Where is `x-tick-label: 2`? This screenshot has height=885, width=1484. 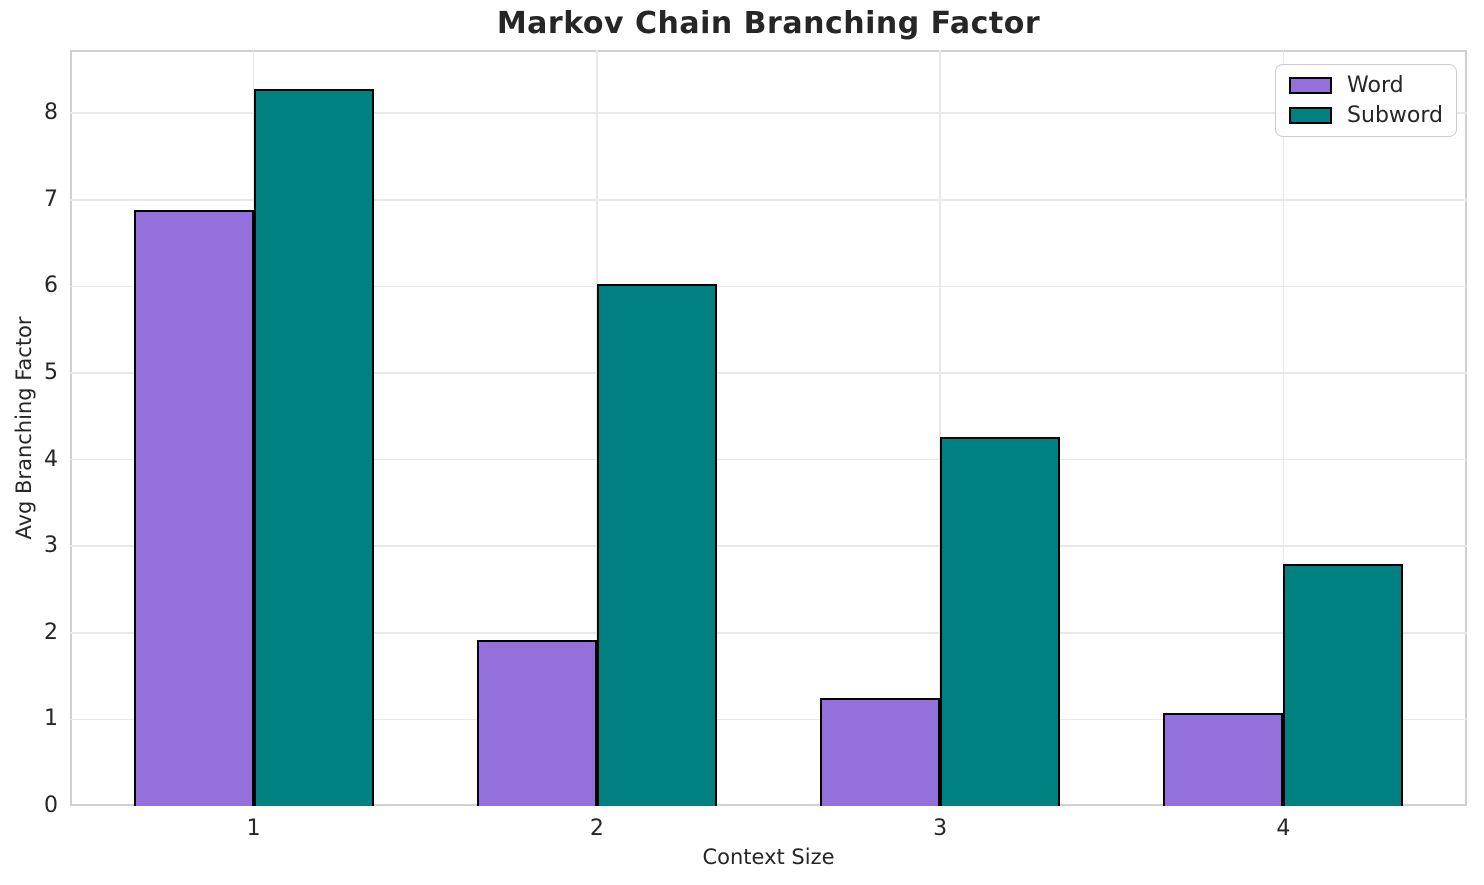
x-tick-label: 2 is located at coordinates (596, 828).